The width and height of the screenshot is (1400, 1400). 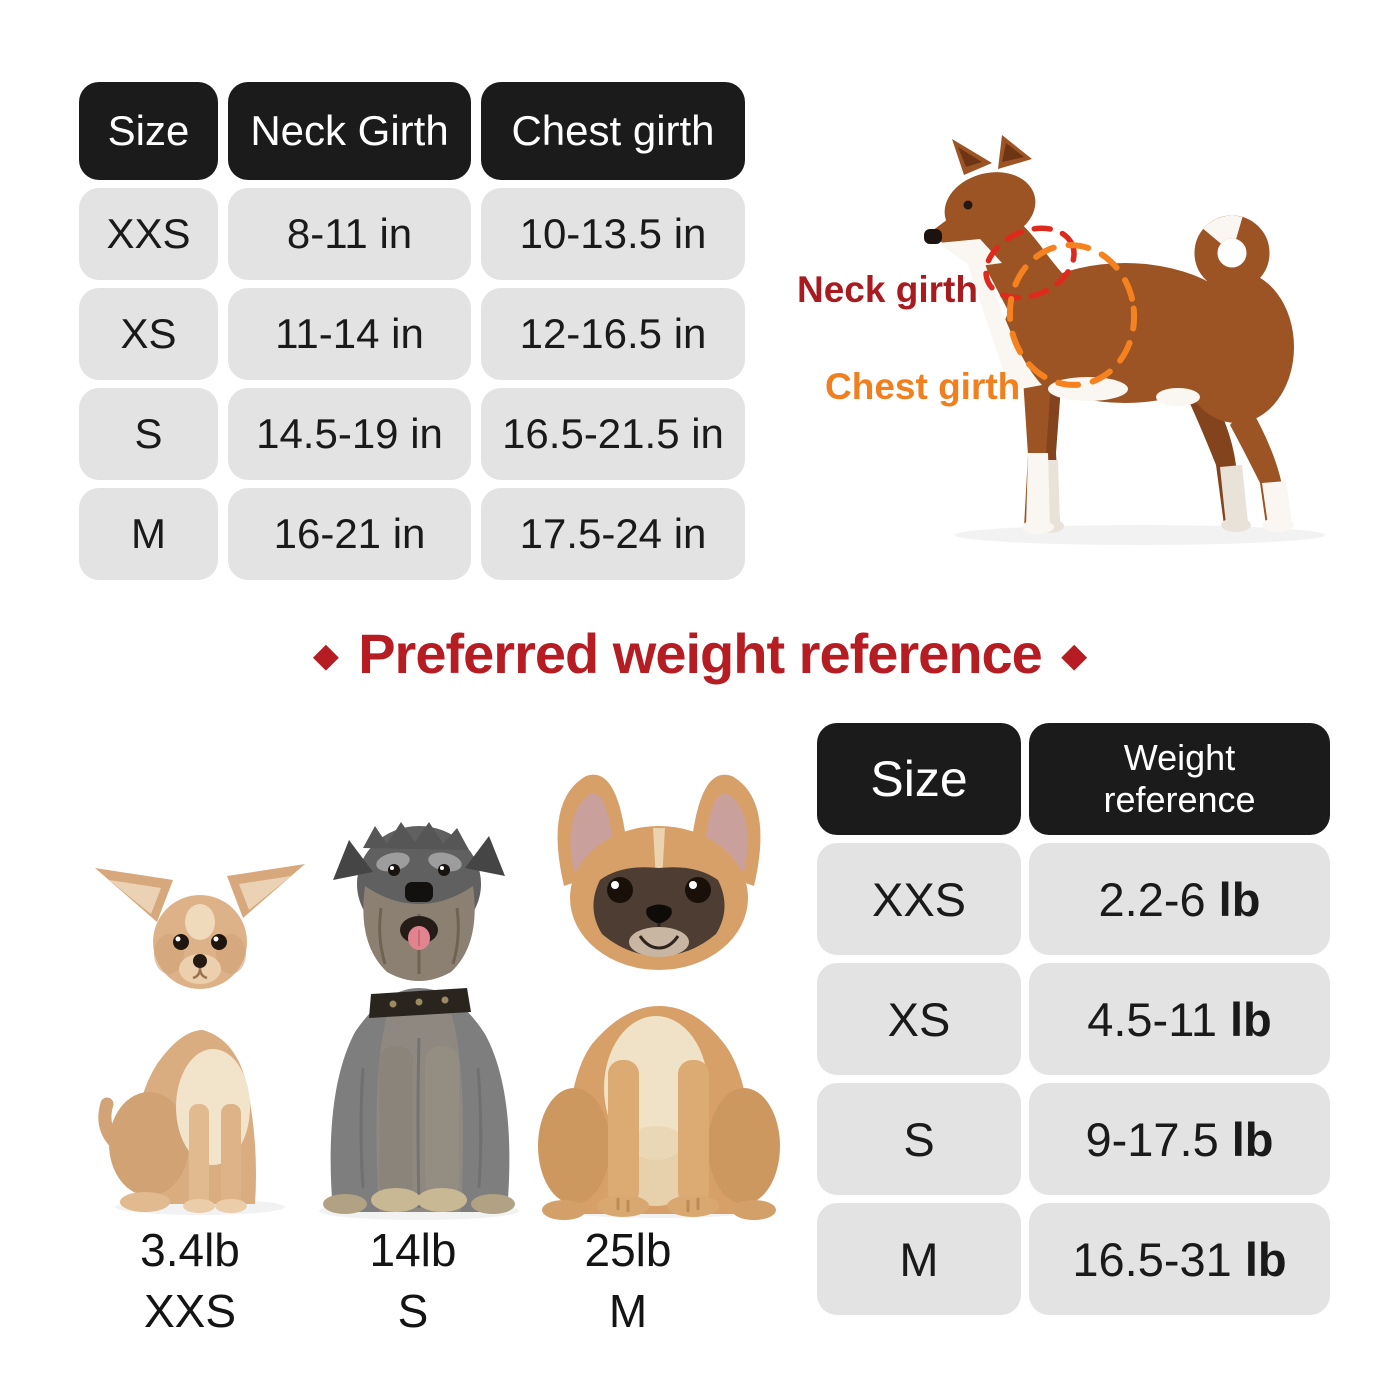 What do you see at coordinates (628, 1250) in the screenshot?
I see `dog-weight-label: 25lb` at bounding box center [628, 1250].